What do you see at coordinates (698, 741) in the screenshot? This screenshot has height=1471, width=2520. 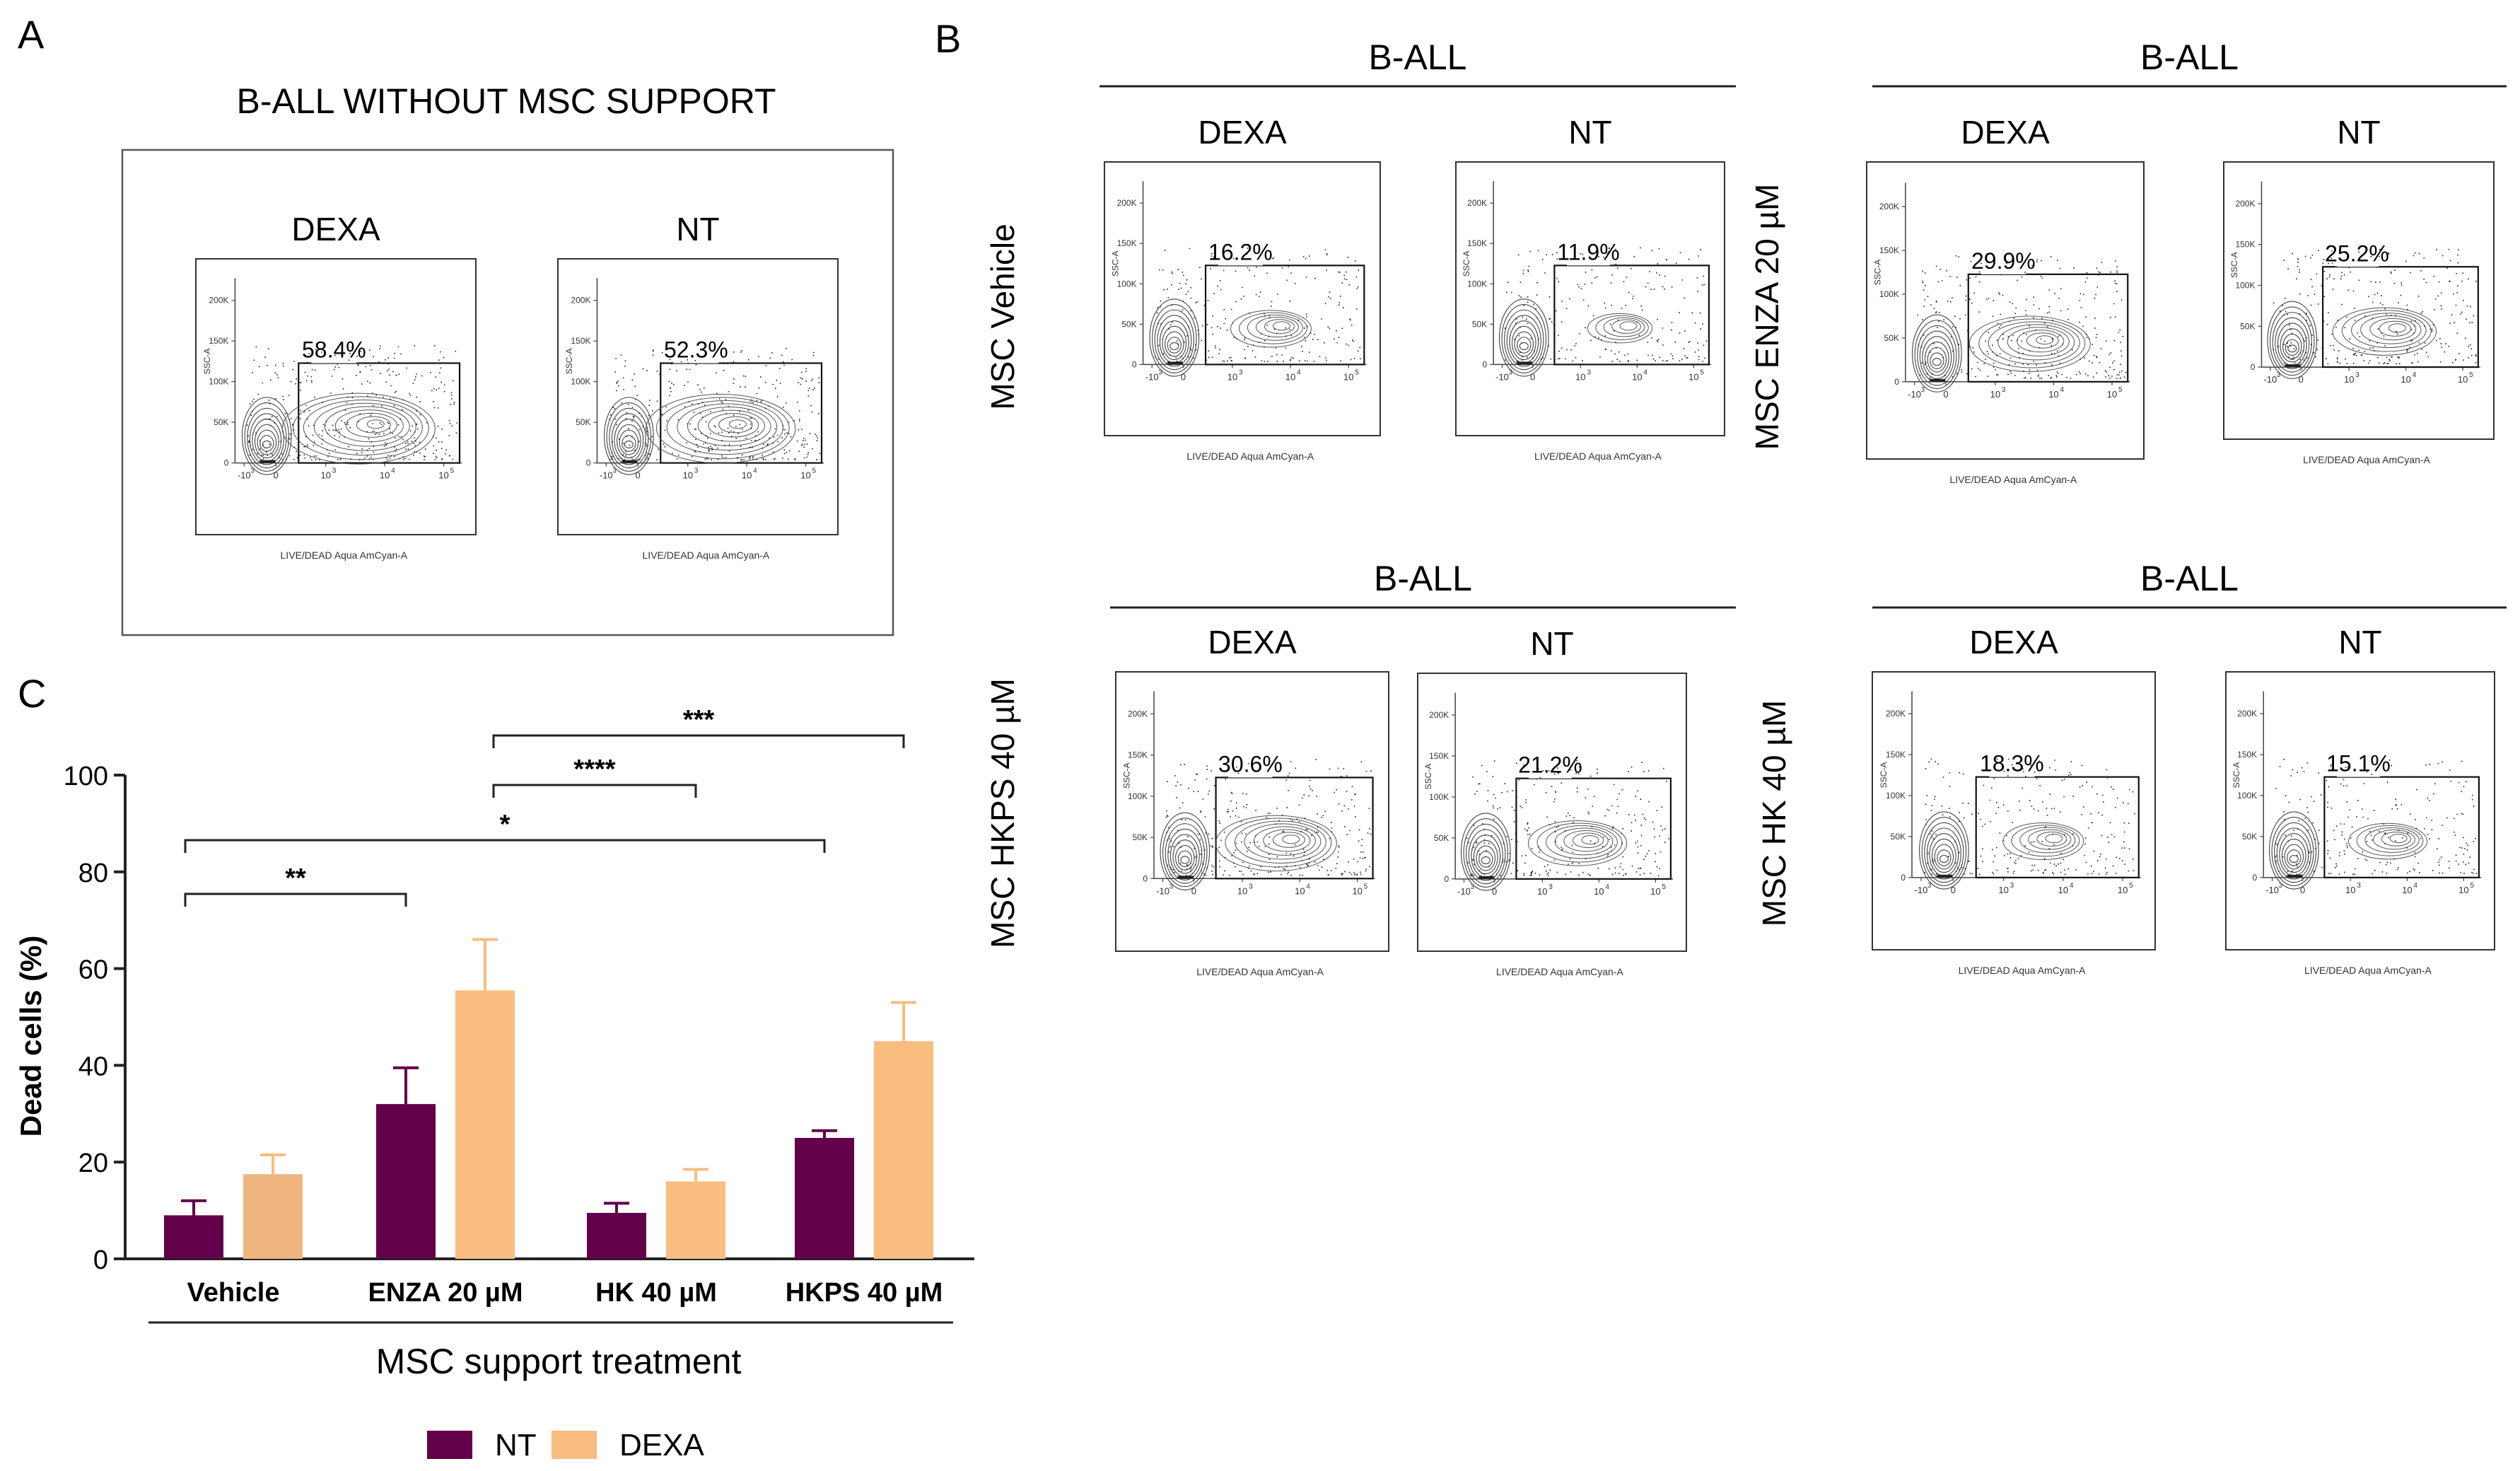 I see `significance-bracket` at bounding box center [698, 741].